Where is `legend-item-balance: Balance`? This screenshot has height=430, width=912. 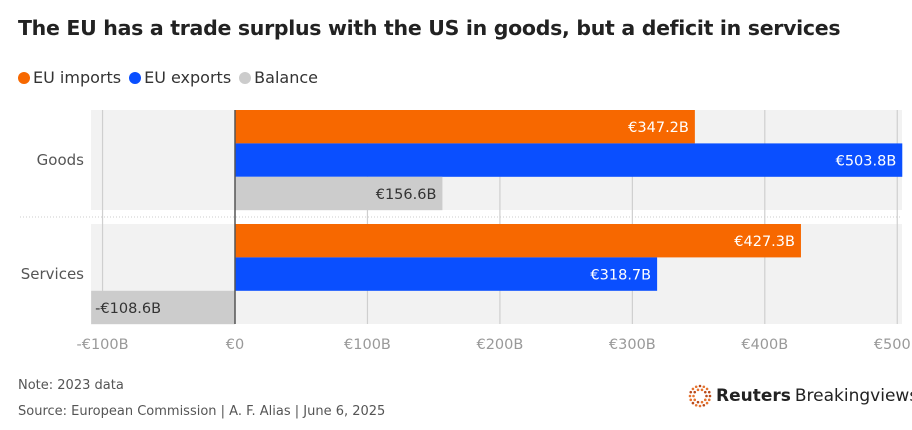
legend-item-balance: Balance is located at coordinates (278, 77).